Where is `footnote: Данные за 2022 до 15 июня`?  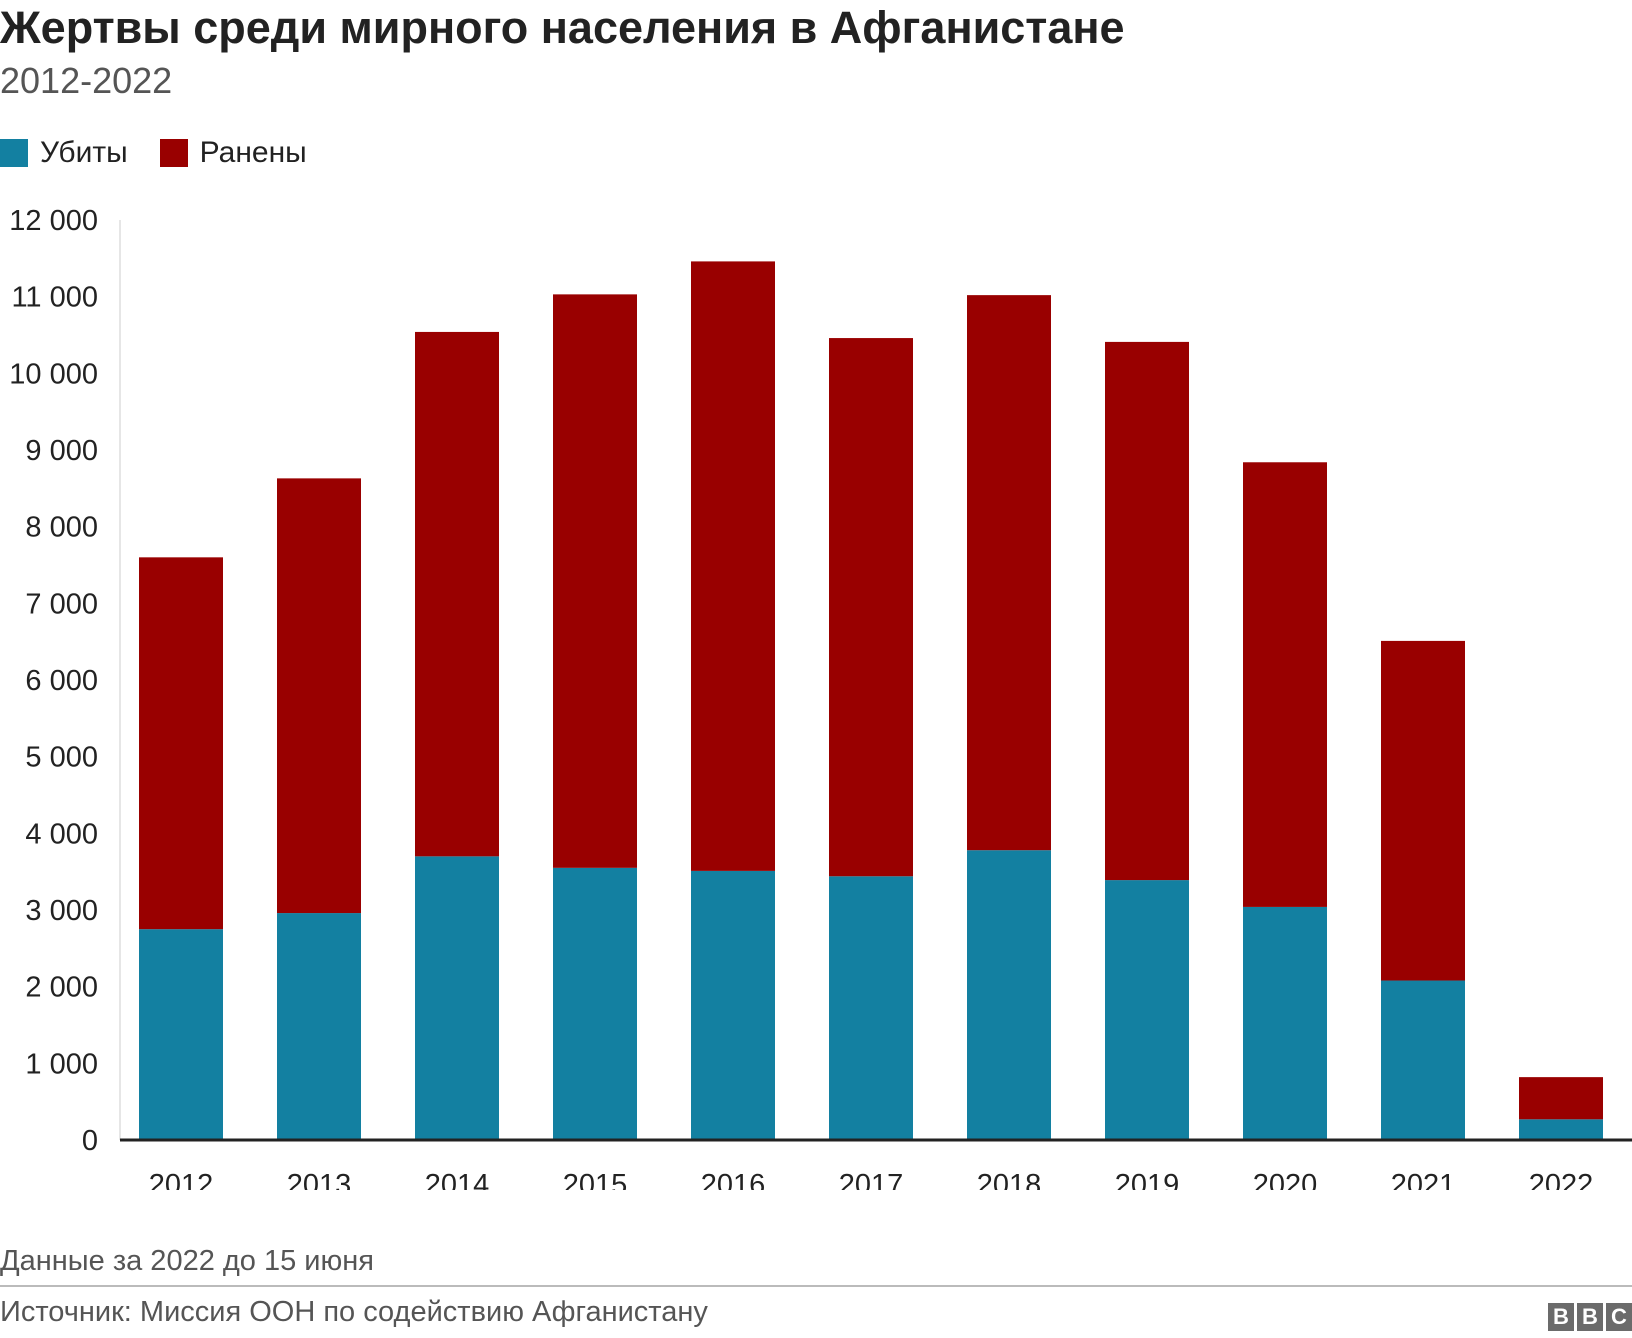 footnote: Данные за 2022 до 15 июня is located at coordinates (187, 1261).